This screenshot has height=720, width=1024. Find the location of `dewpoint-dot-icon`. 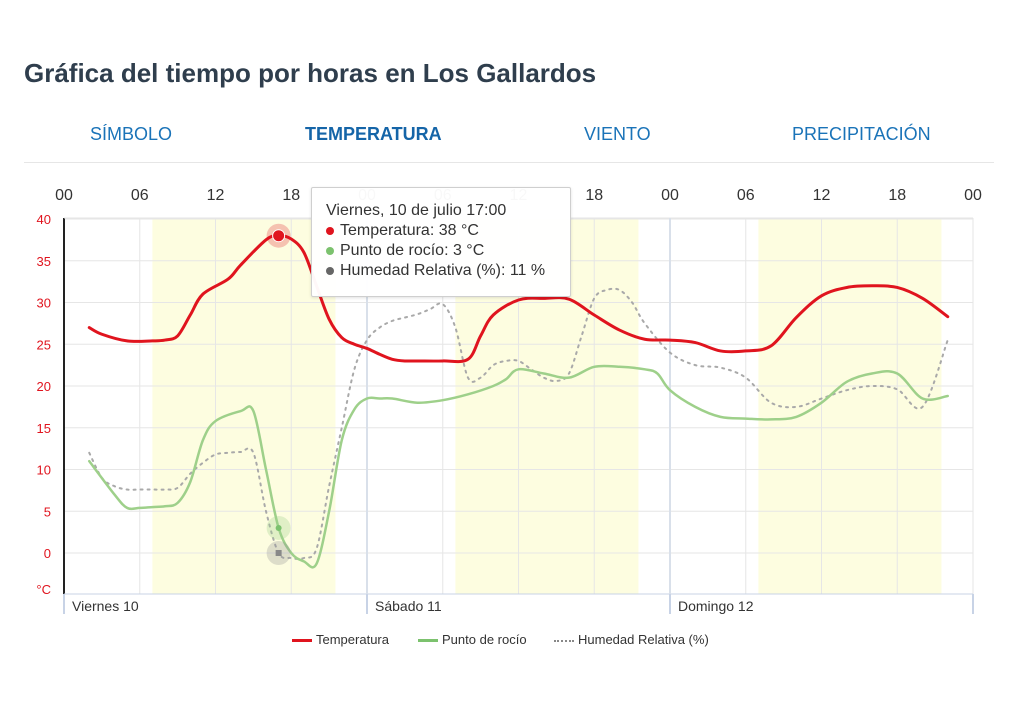

dewpoint-dot-icon is located at coordinates (330, 250).